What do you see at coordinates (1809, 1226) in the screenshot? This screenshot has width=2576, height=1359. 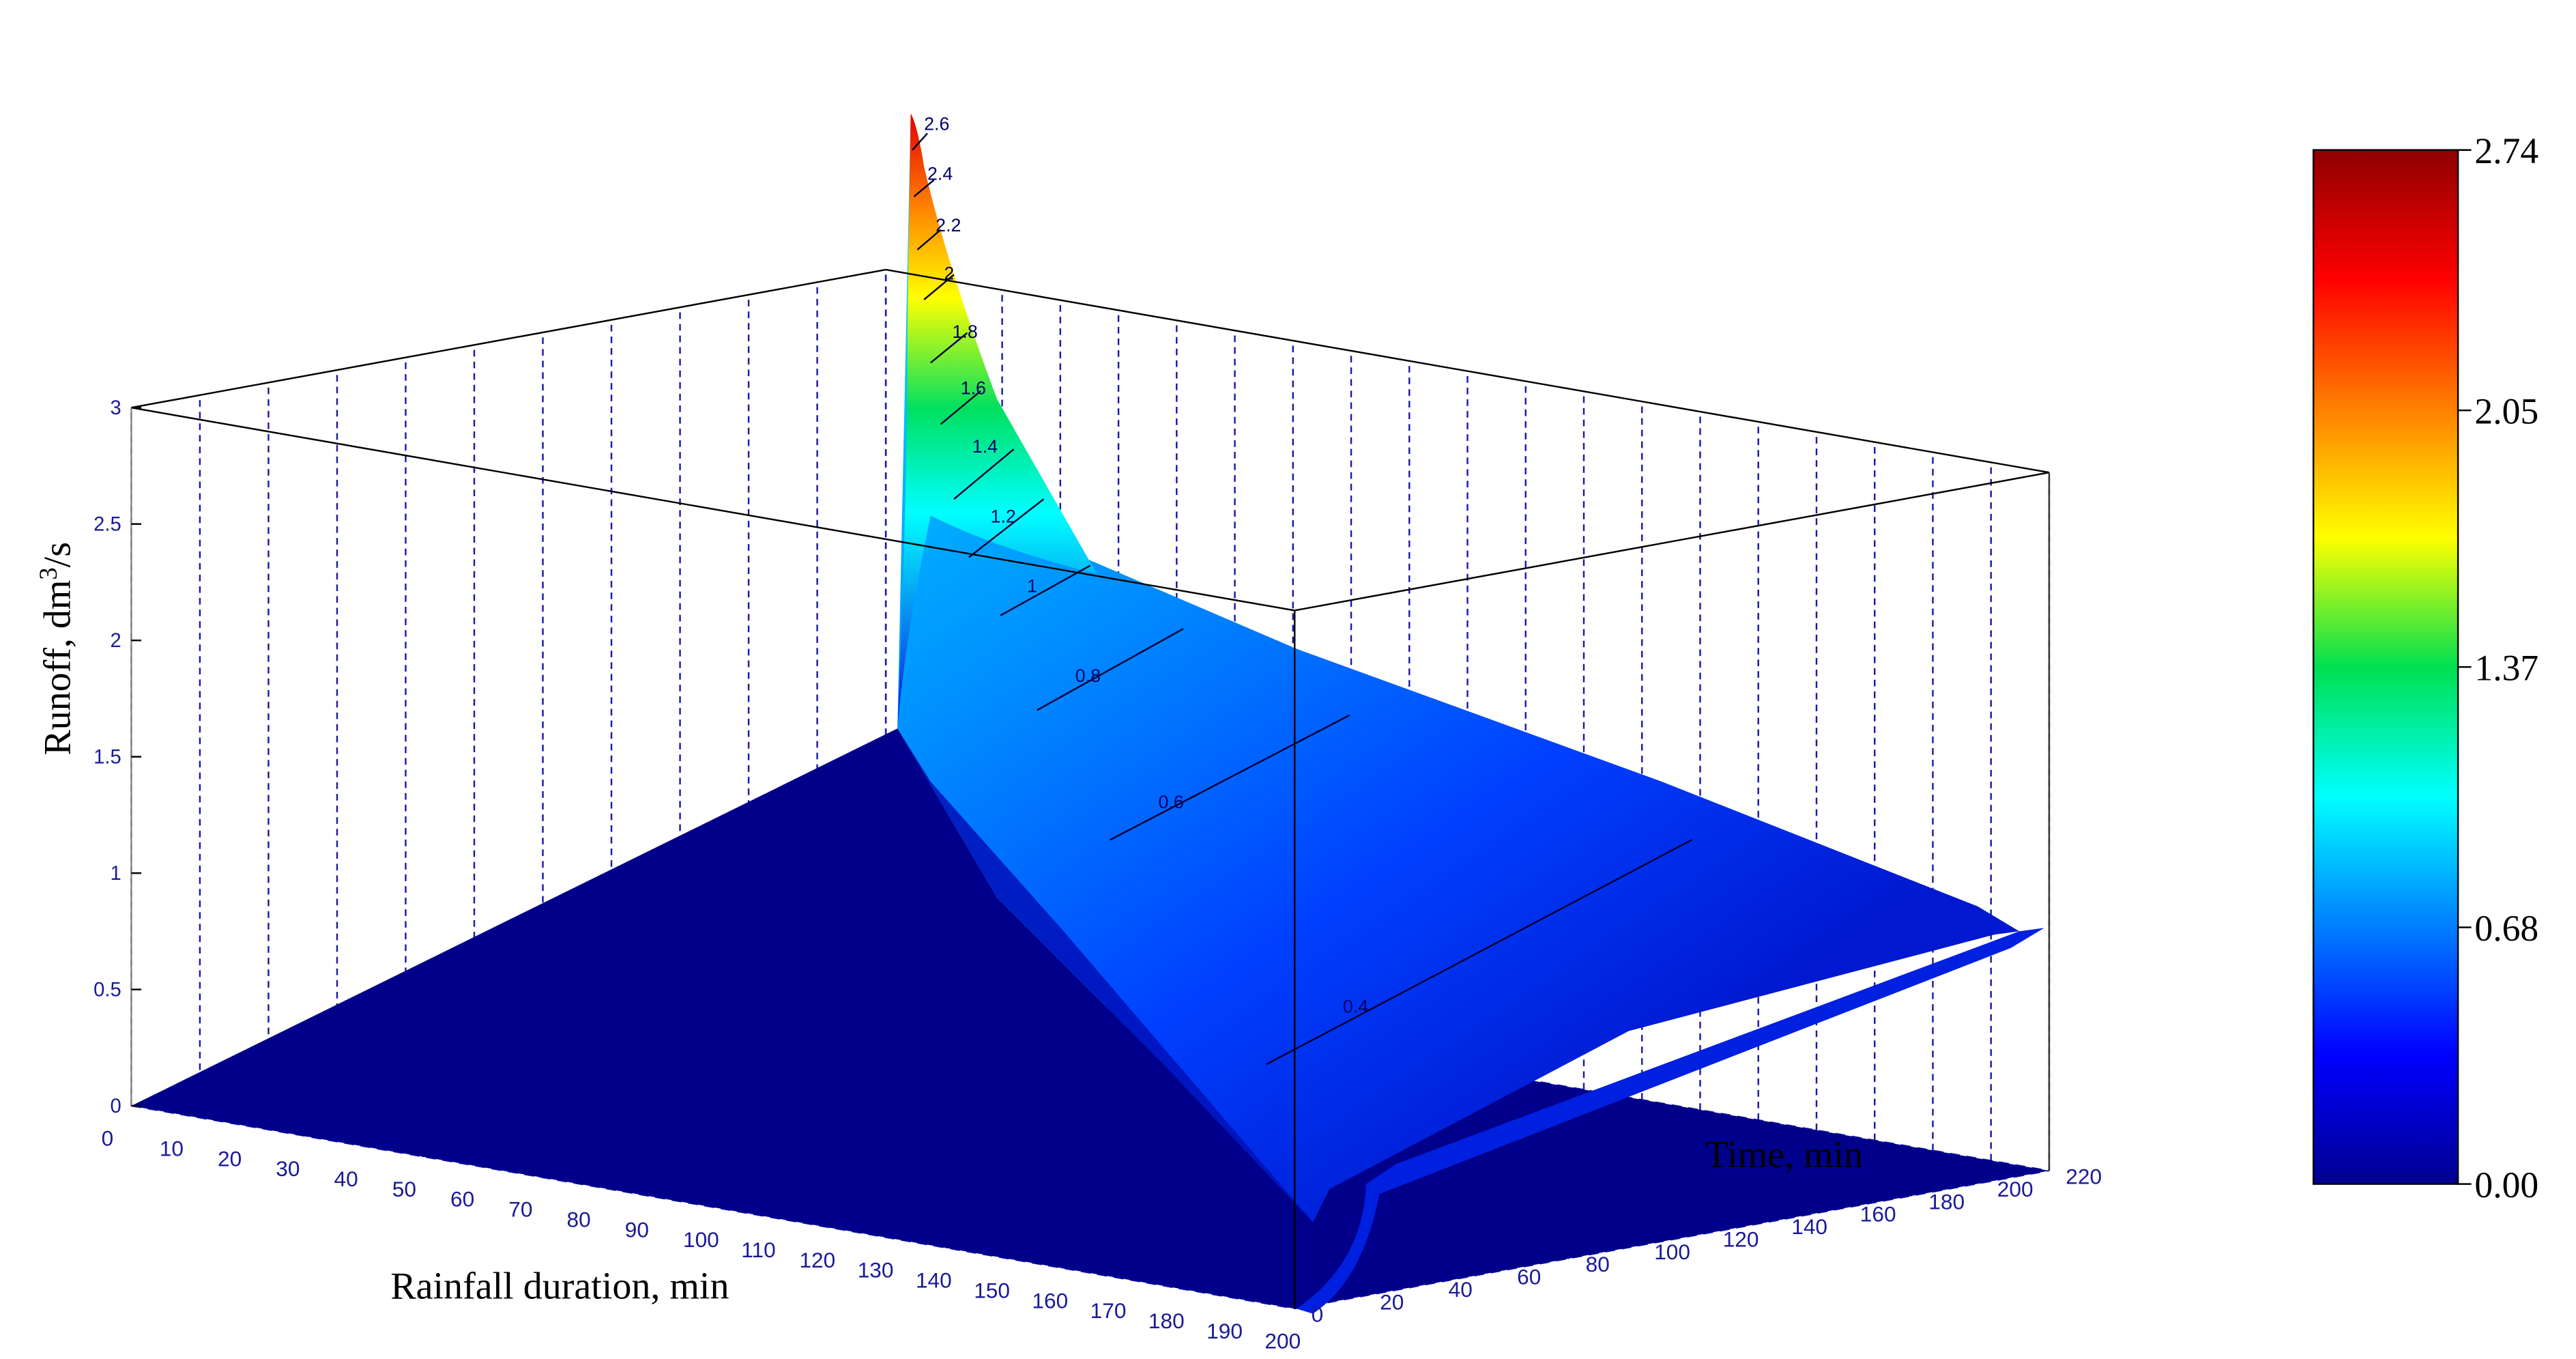 I see `y-tick-label: 140` at bounding box center [1809, 1226].